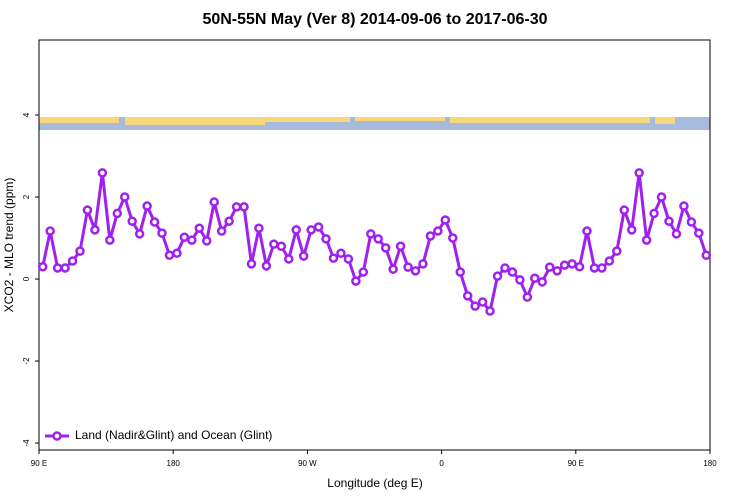 The height and width of the screenshot is (500, 750). What do you see at coordinates (374, 123) in the screenshot?
I see `surface-strip` at bounding box center [374, 123].